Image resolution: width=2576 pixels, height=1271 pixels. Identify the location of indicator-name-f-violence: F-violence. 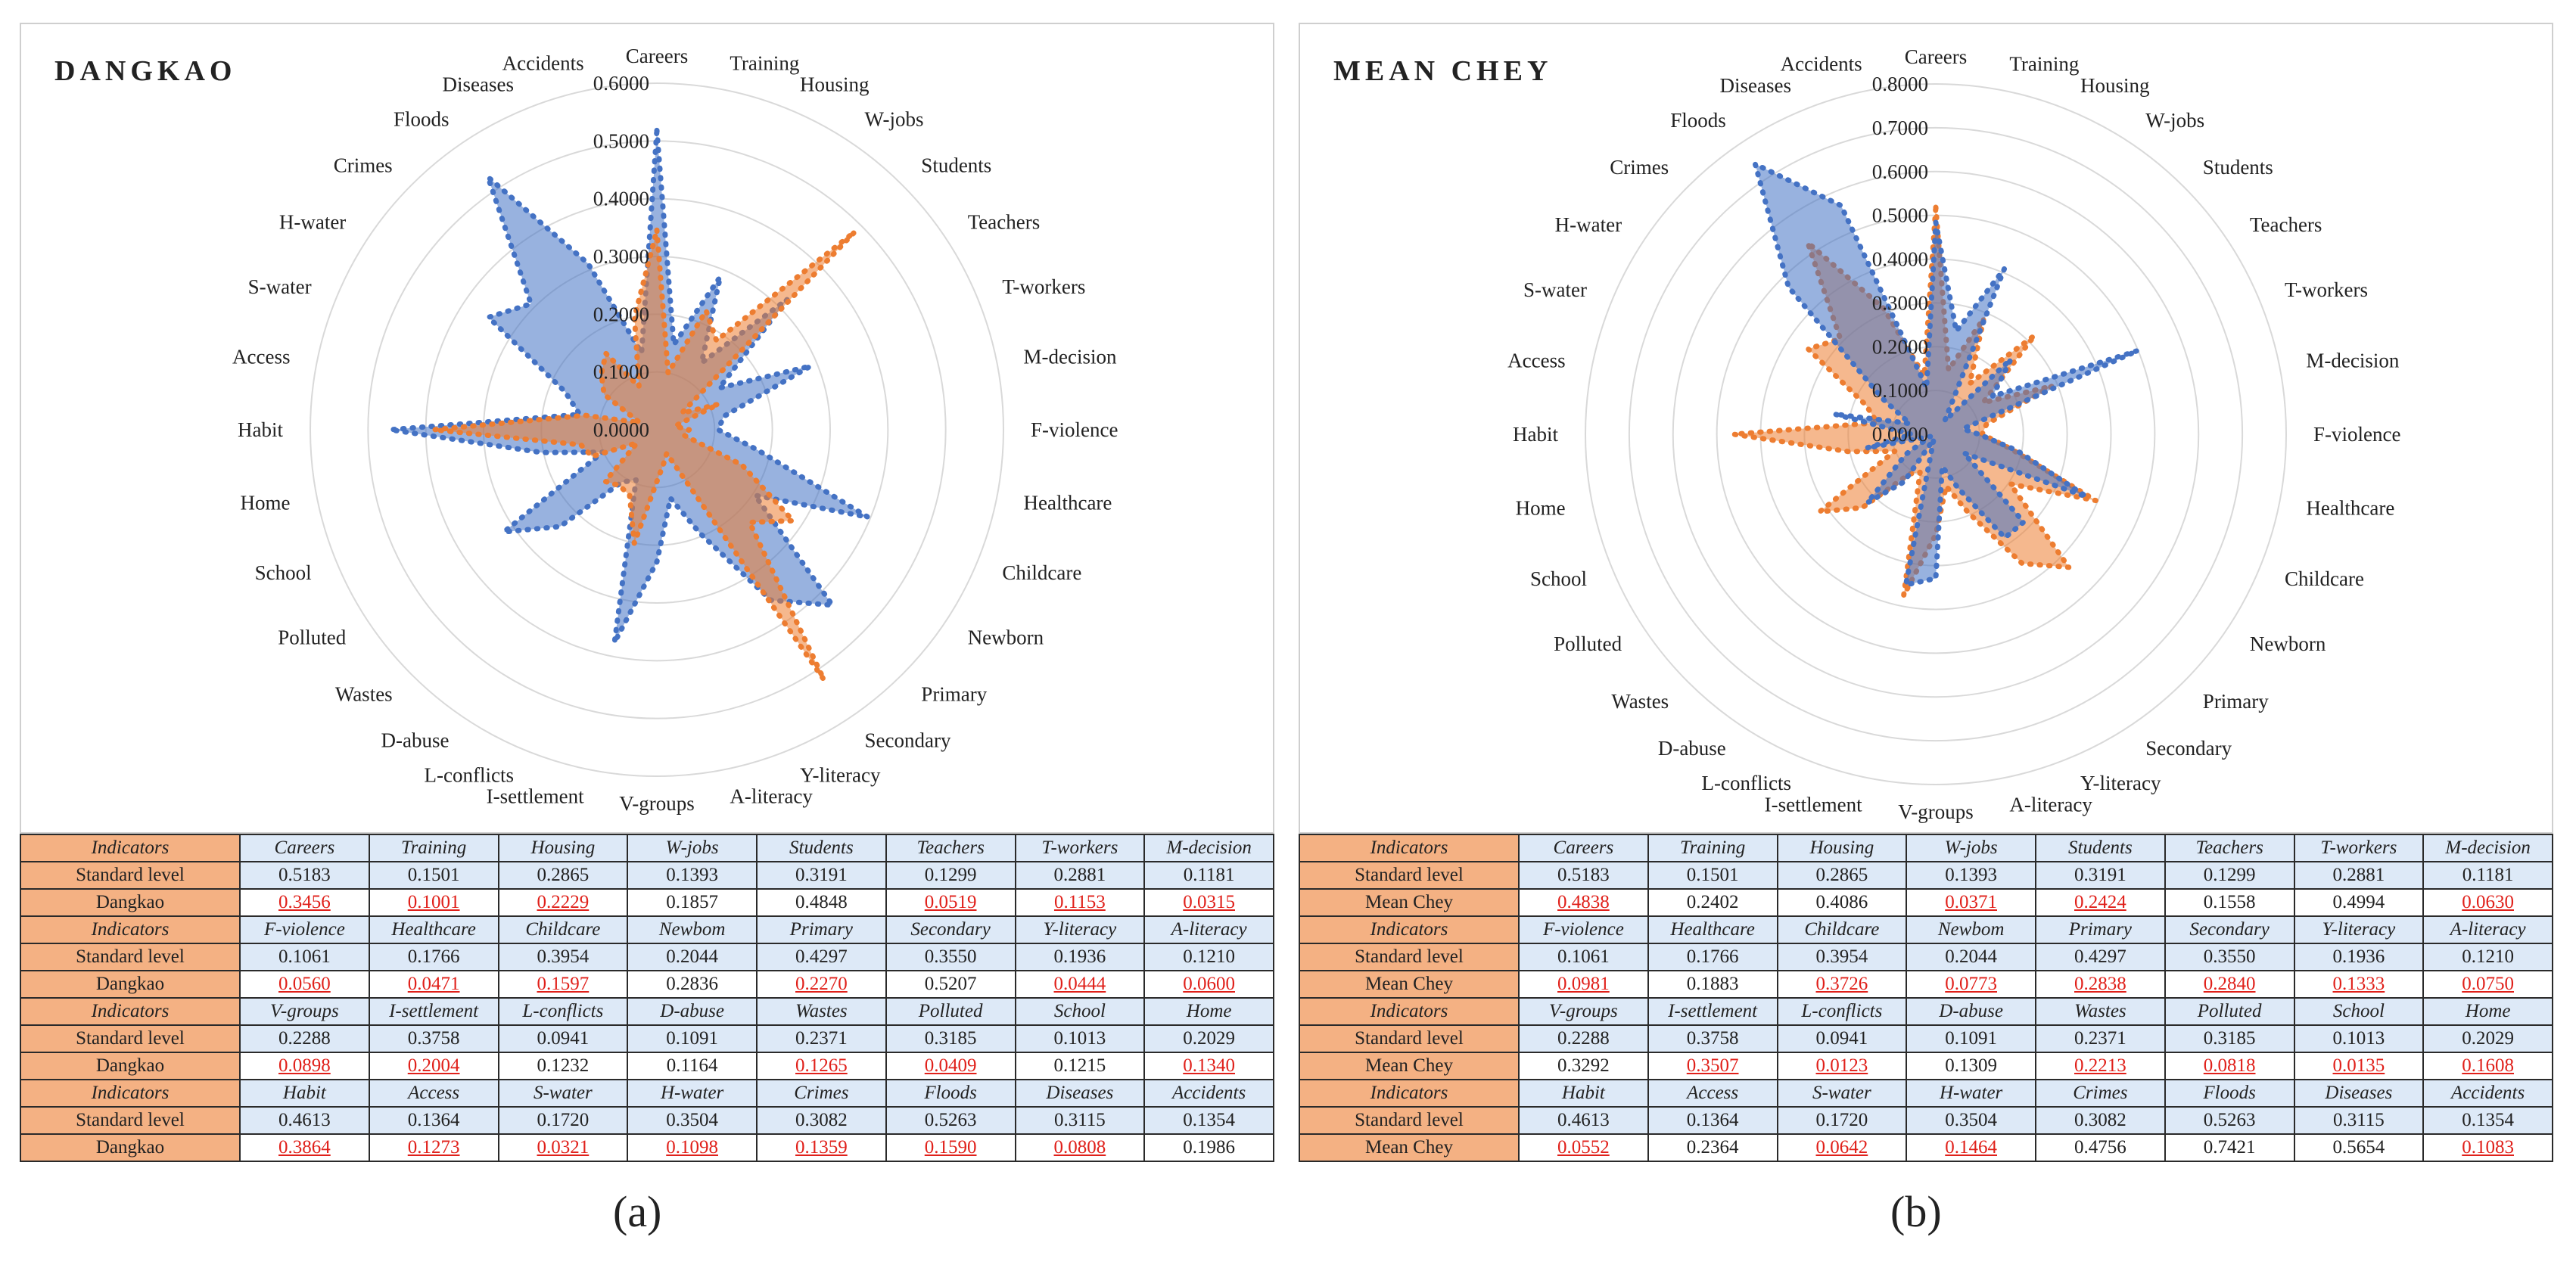
(304, 929).